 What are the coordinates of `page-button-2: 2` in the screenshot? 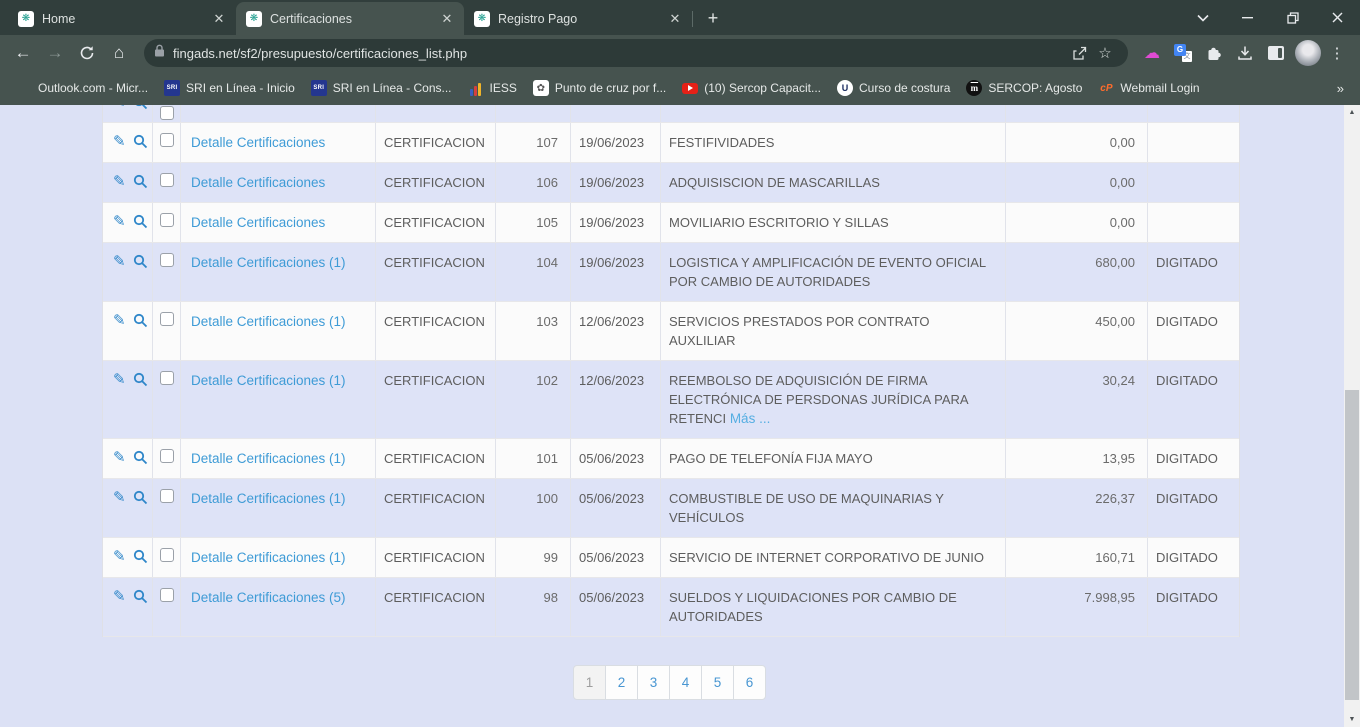 It's located at (621, 682).